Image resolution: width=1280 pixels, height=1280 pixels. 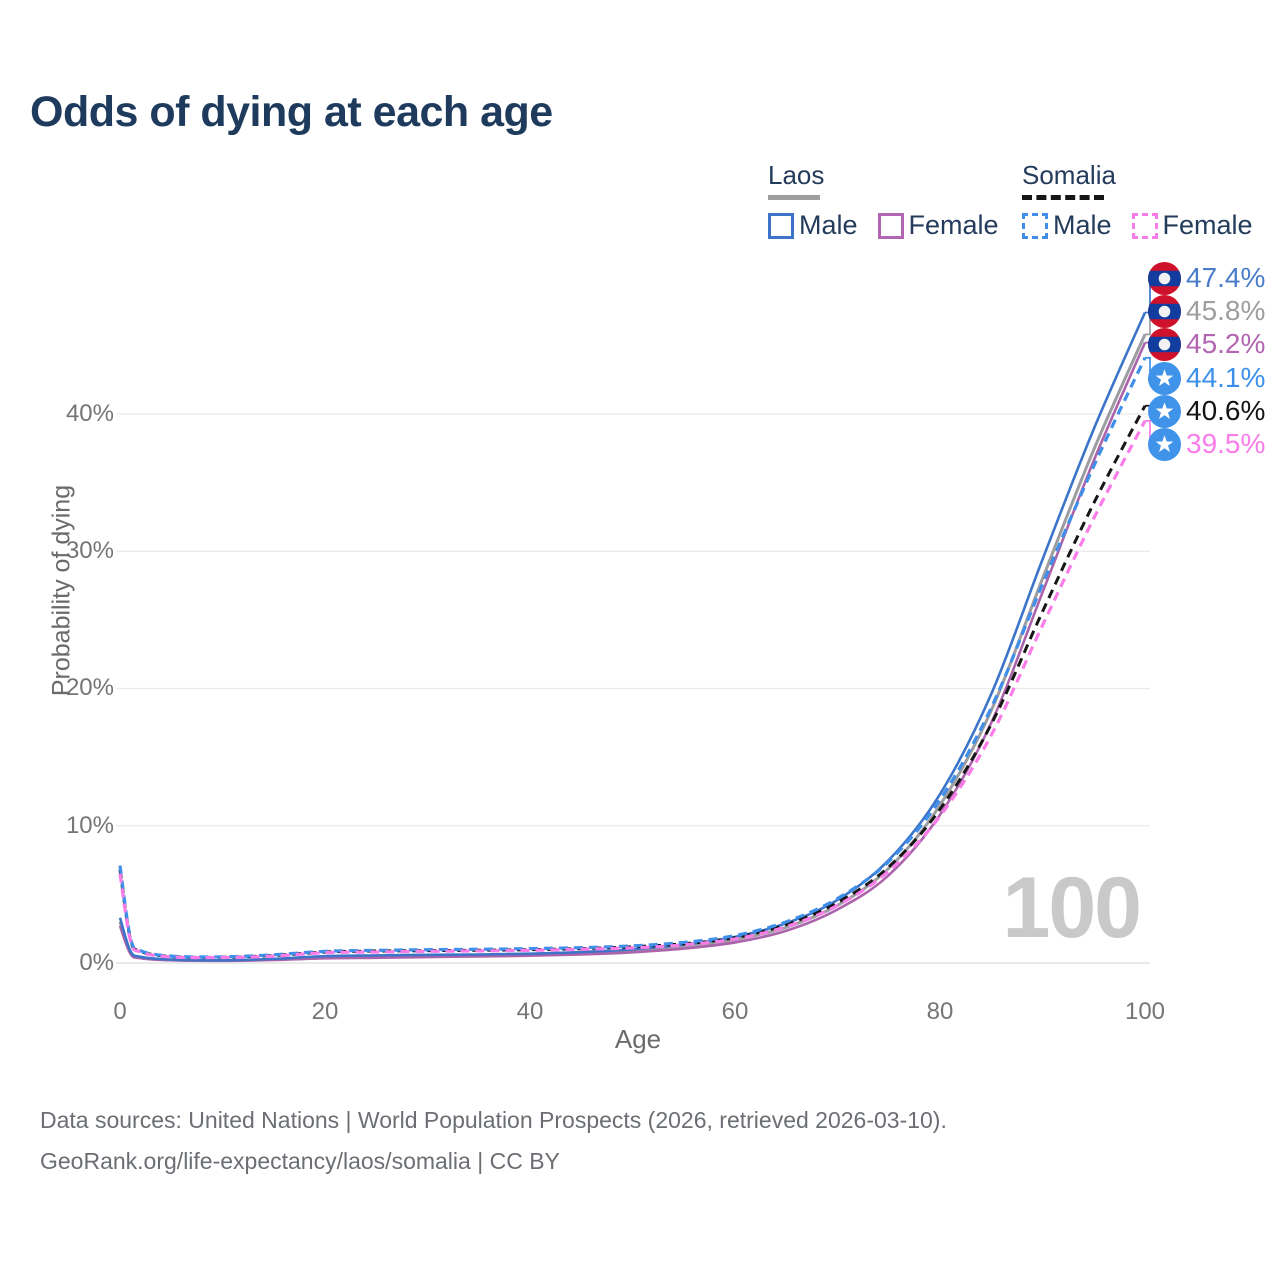 I want to click on x-axis-title: Age, so click(x=638, y=1039).